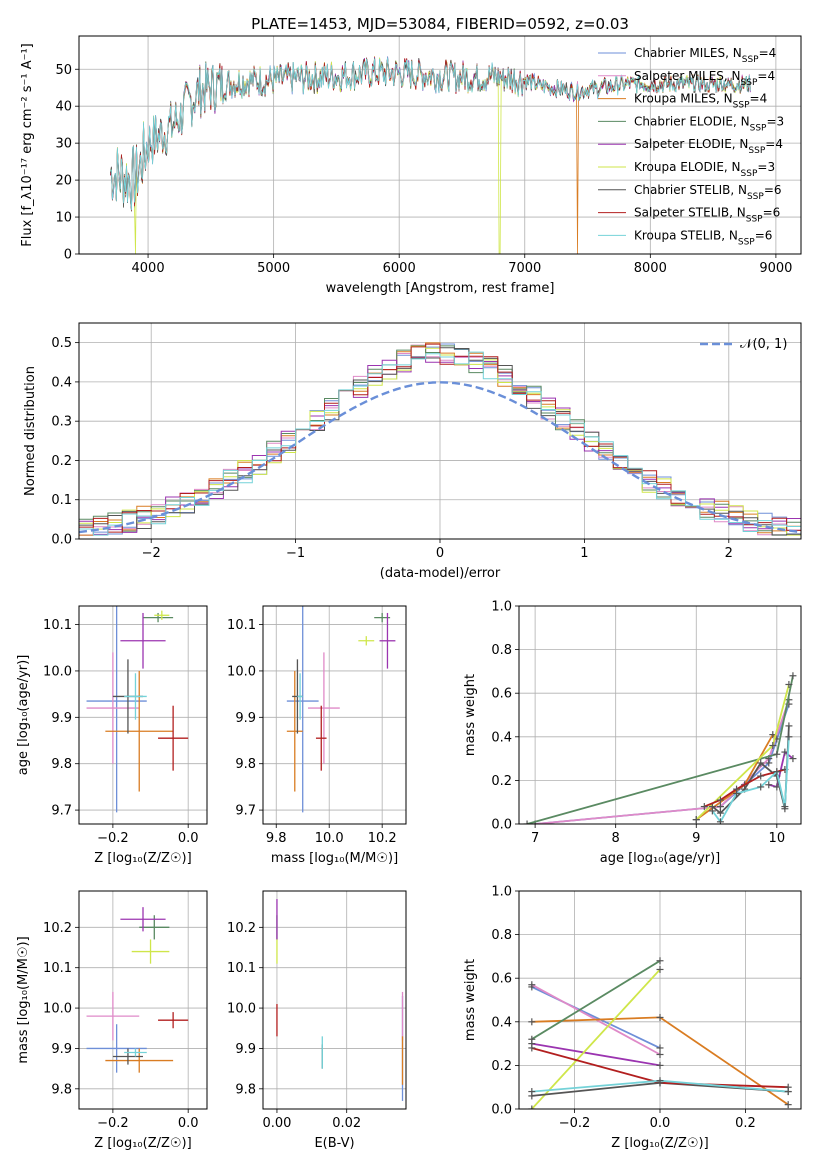 This screenshot has width=819, height=1174. What do you see at coordinates (273, 268) in the screenshot?
I see `x-tick-label: 5000` at bounding box center [273, 268].